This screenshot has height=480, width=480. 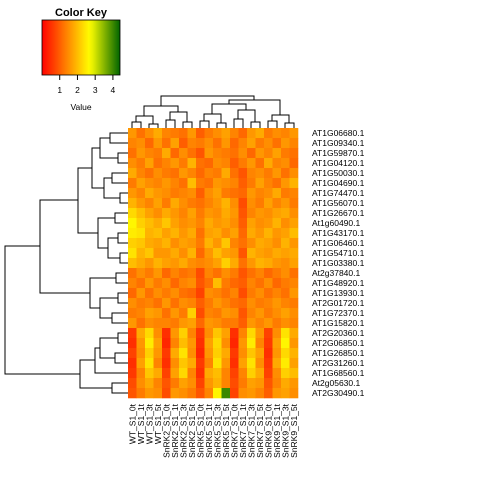 What do you see at coordinates (338, 233) in the screenshot?
I see `row-label: AT1G43170.1` at bounding box center [338, 233].